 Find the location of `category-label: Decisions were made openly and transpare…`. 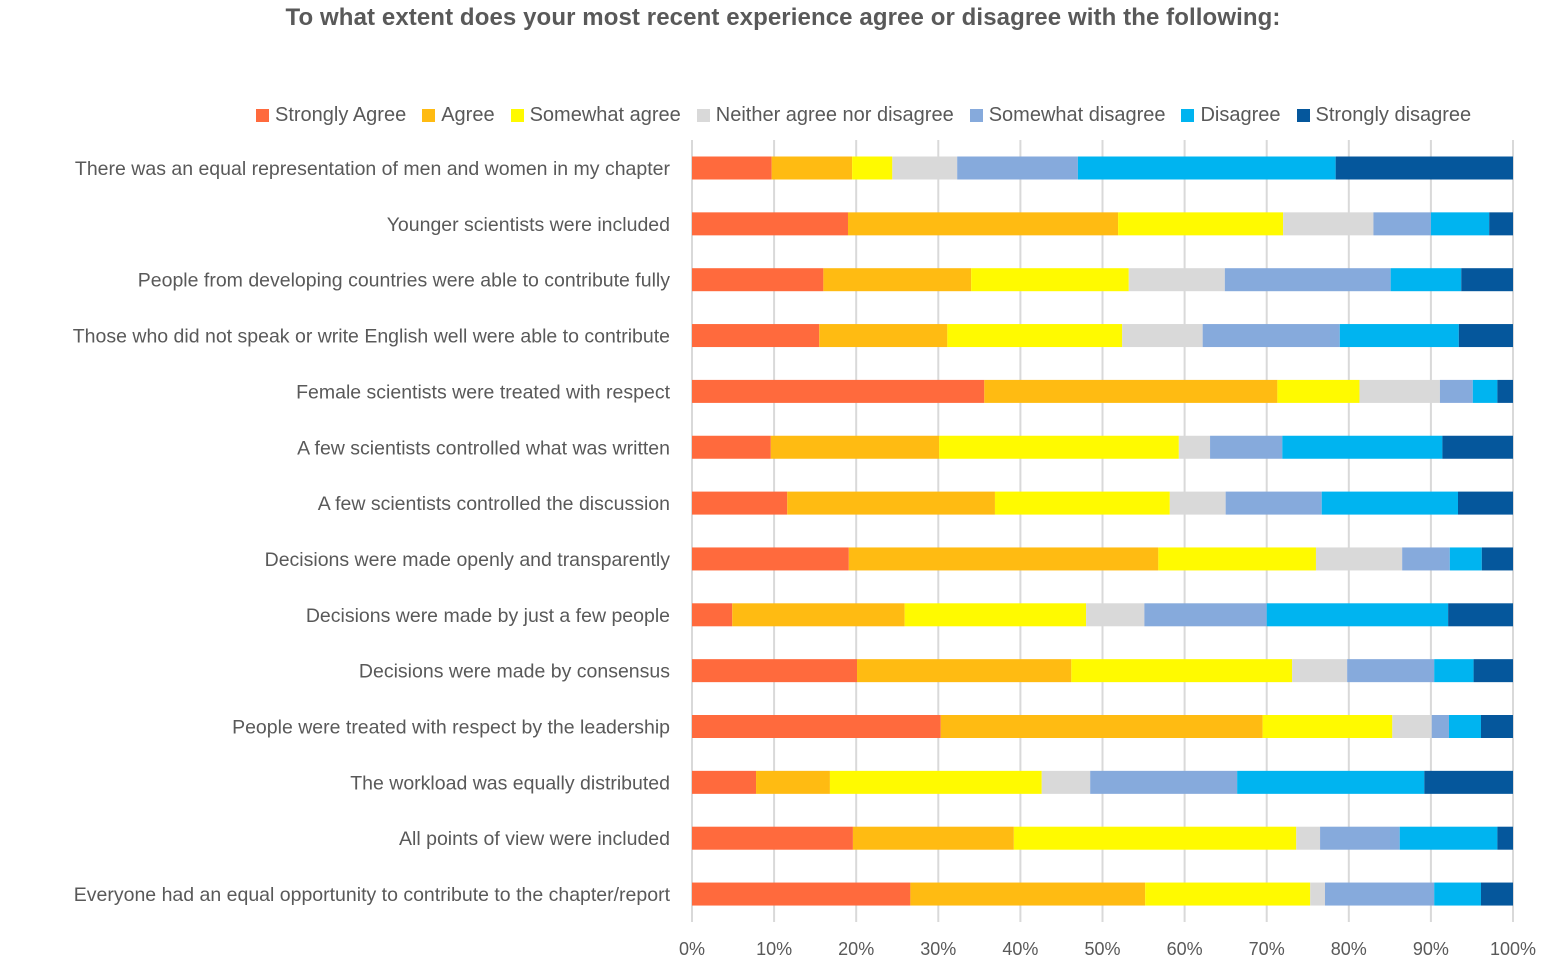

category-label: Decisions were made openly and transpare… is located at coordinates (468, 560).